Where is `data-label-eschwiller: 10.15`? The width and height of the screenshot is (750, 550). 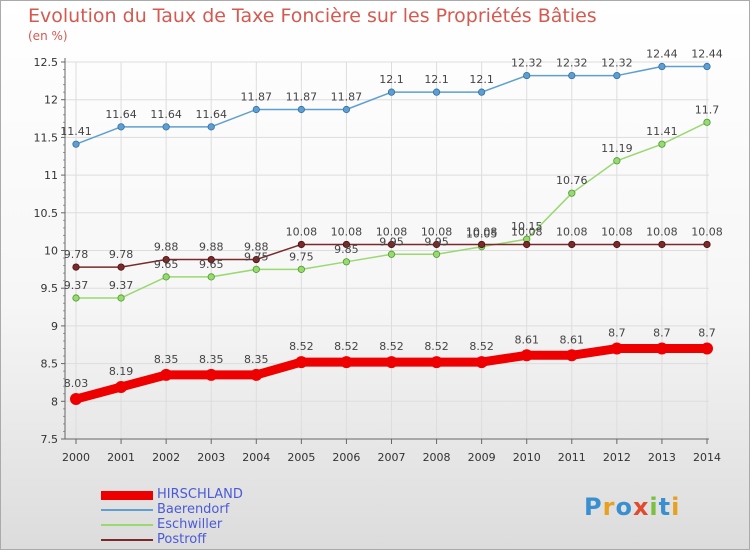
data-label-eschwiller: 10.15 is located at coordinates (527, 226).